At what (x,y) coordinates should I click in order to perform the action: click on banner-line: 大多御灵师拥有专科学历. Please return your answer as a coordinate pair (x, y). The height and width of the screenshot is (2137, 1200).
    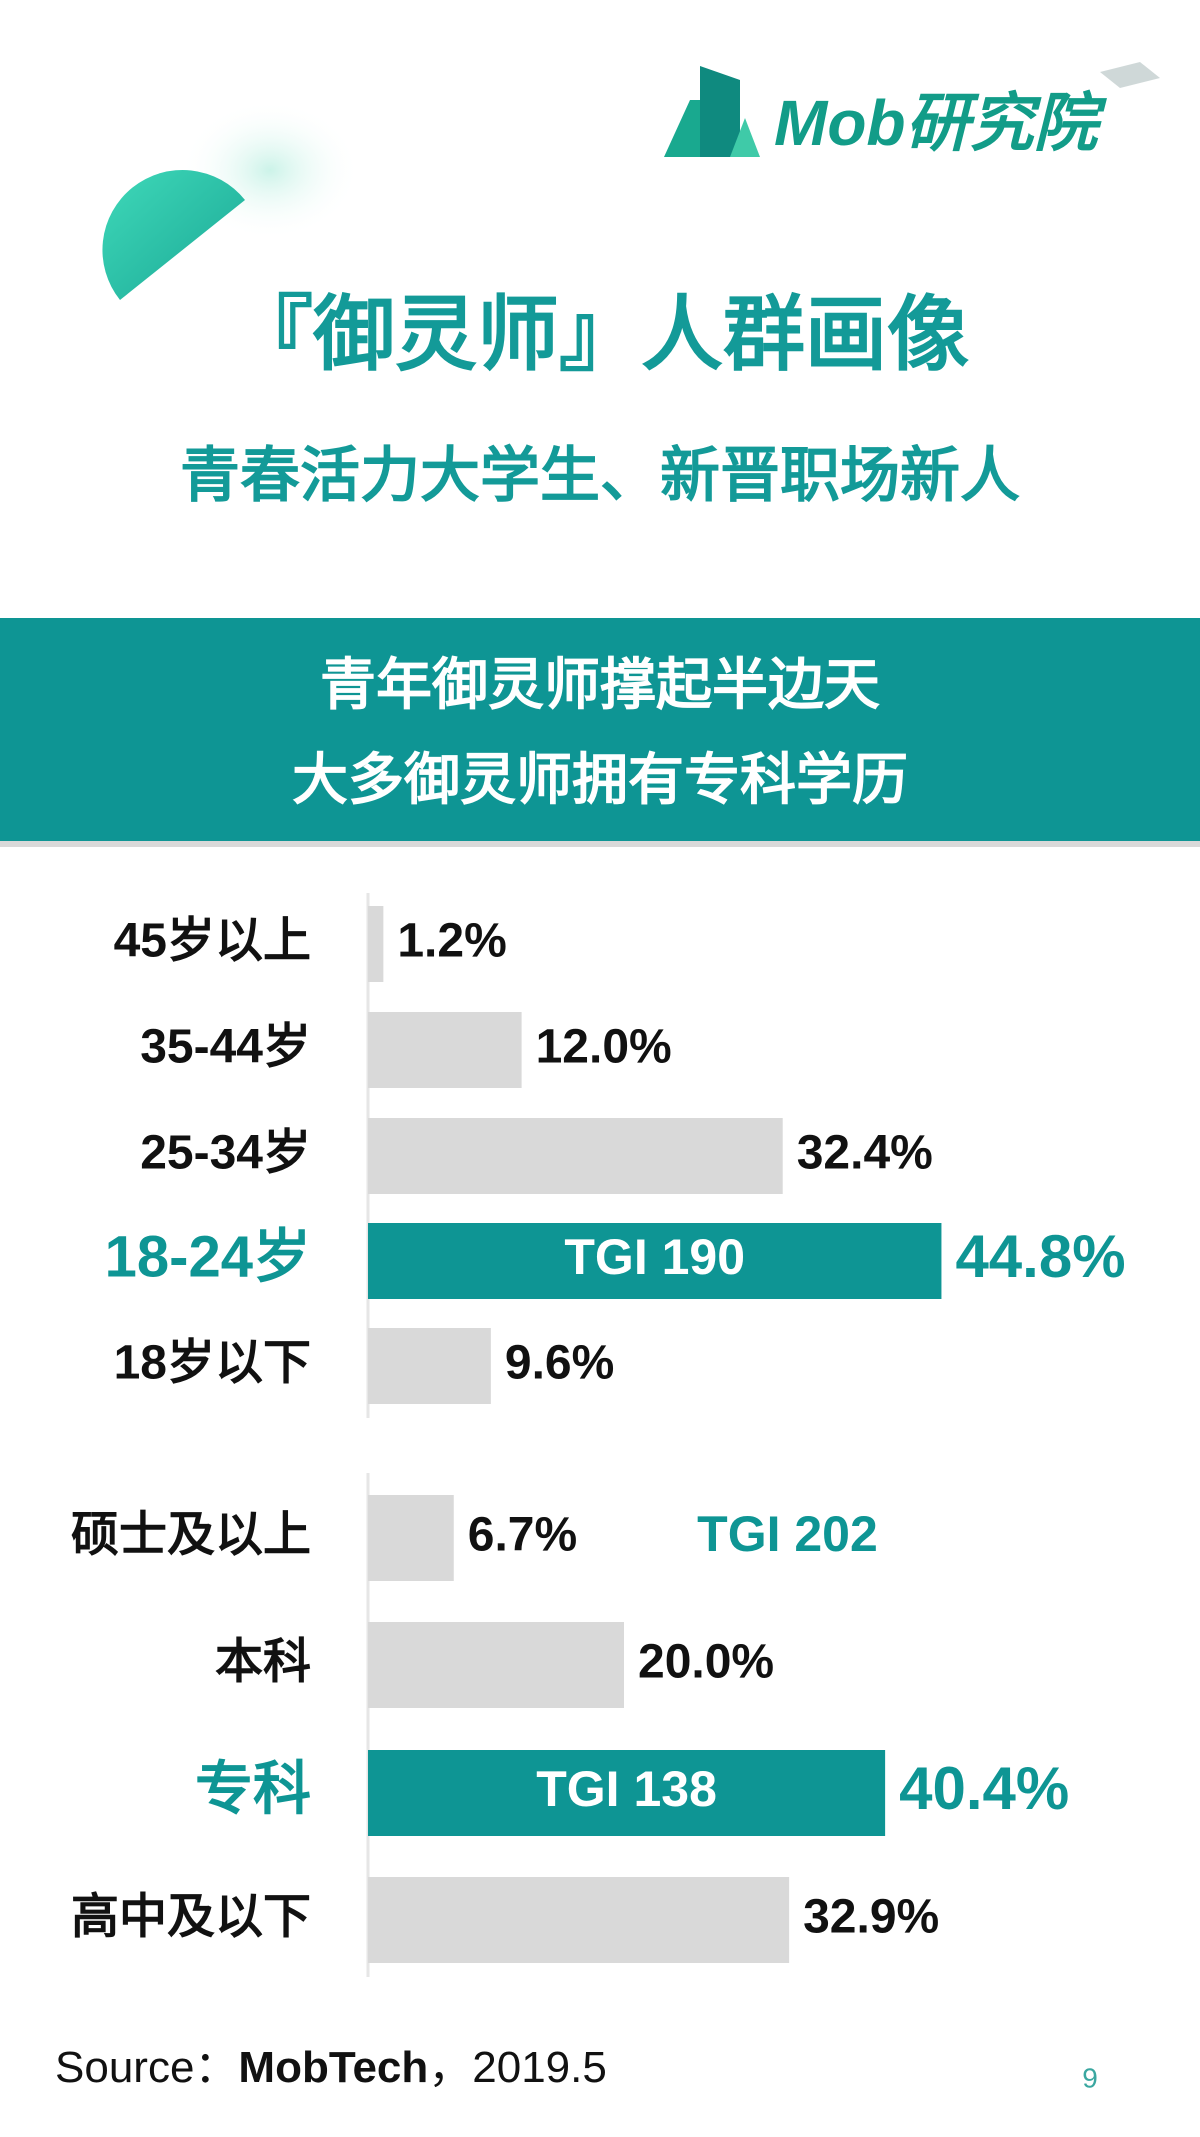
    Looking at the image, I should click on (600, 779).